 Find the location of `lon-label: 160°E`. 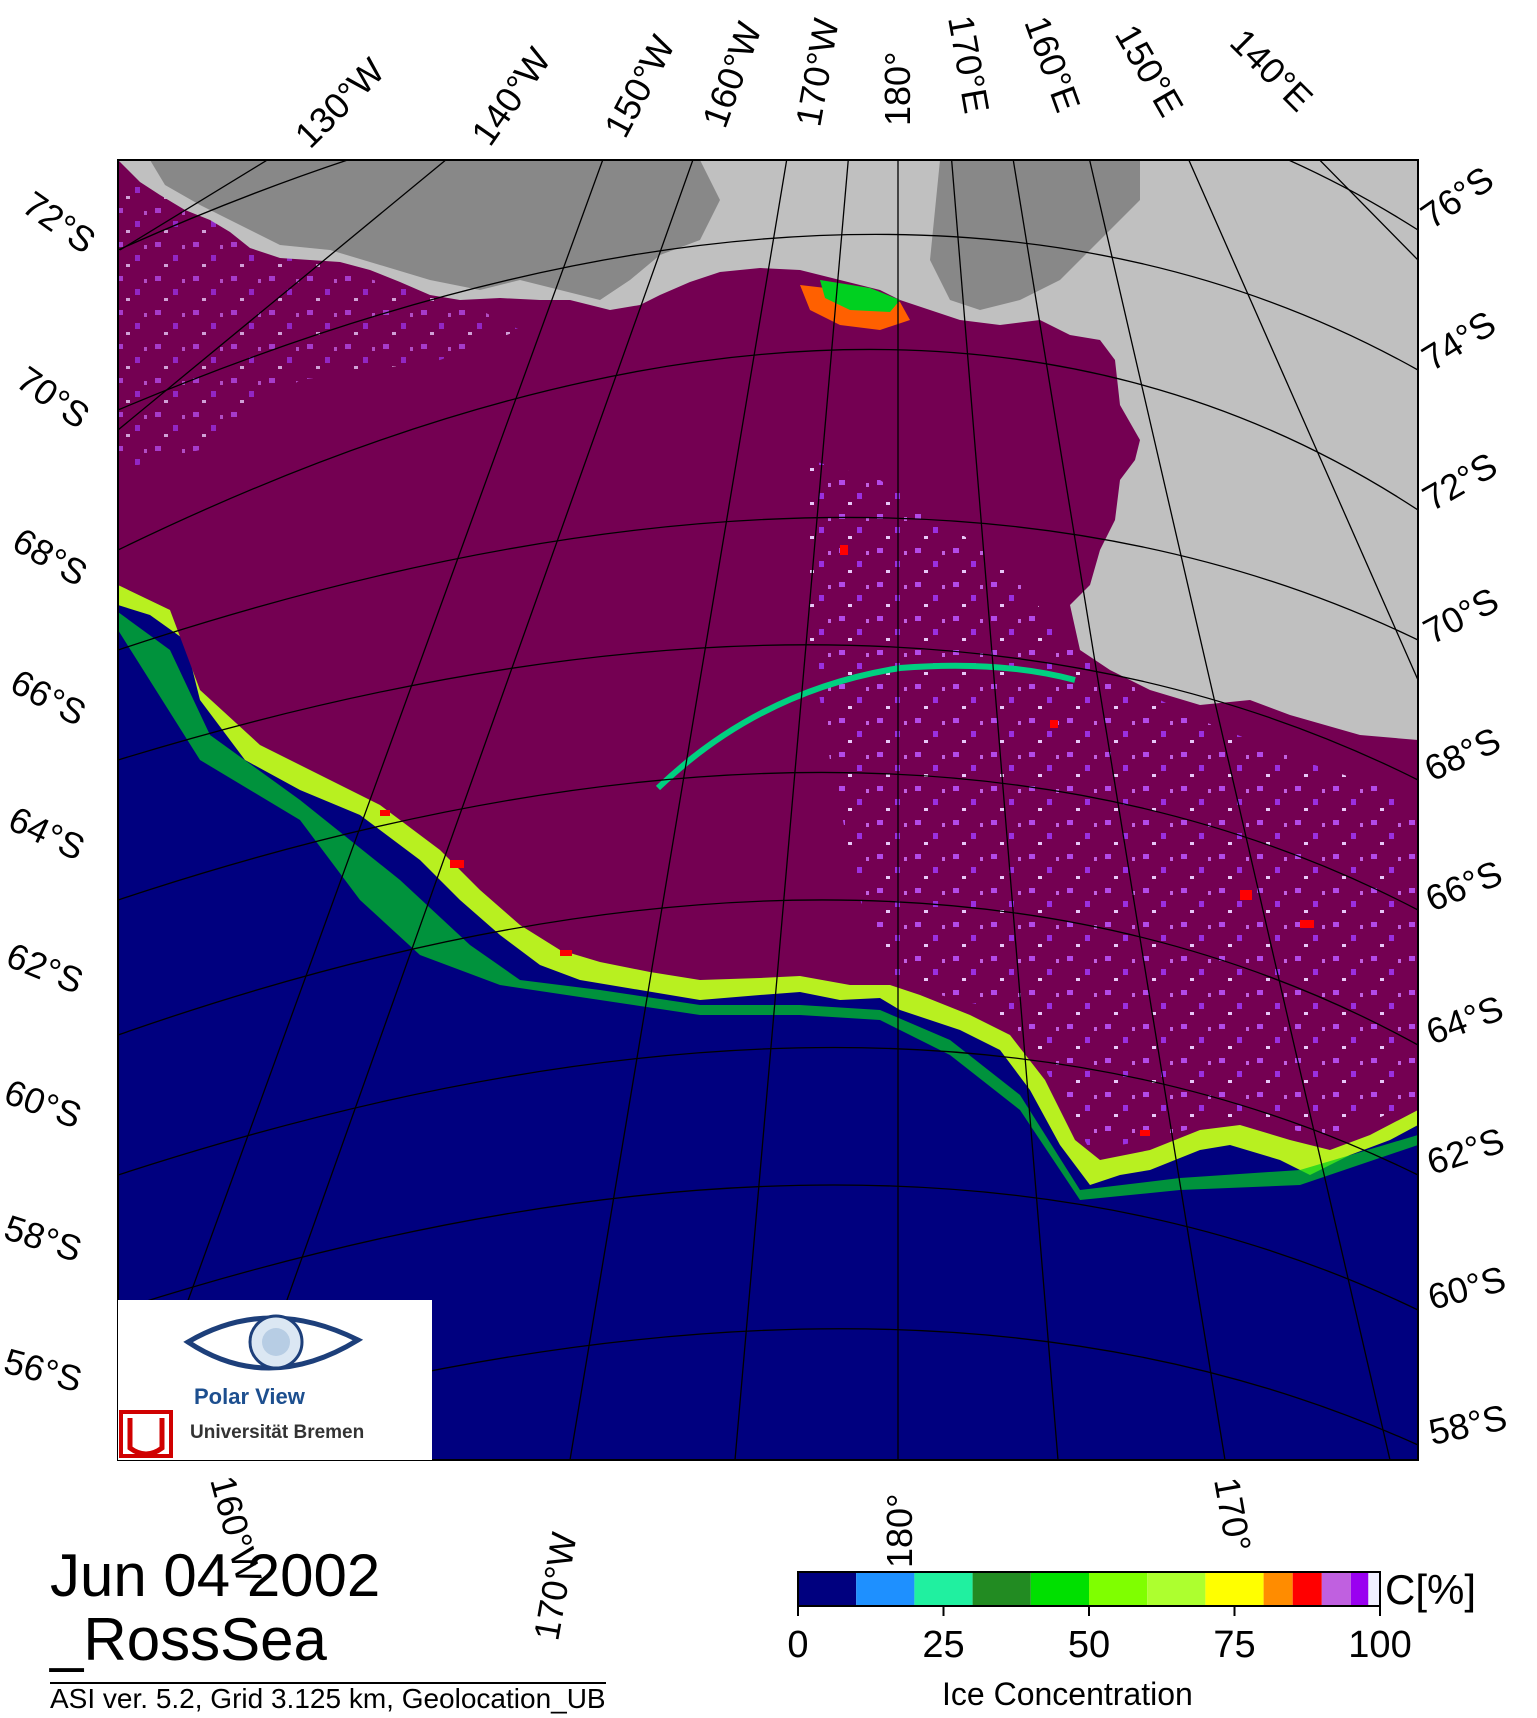

lon-label: 160°E is located at coordinates (1052, 64).